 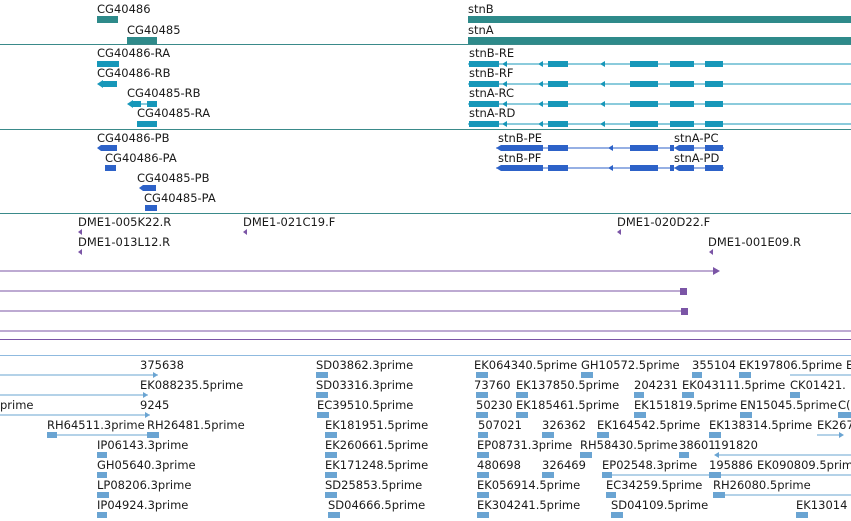 I want to click on protein-label-stna-pd: stnA-PD, so click(x=697, y=158).